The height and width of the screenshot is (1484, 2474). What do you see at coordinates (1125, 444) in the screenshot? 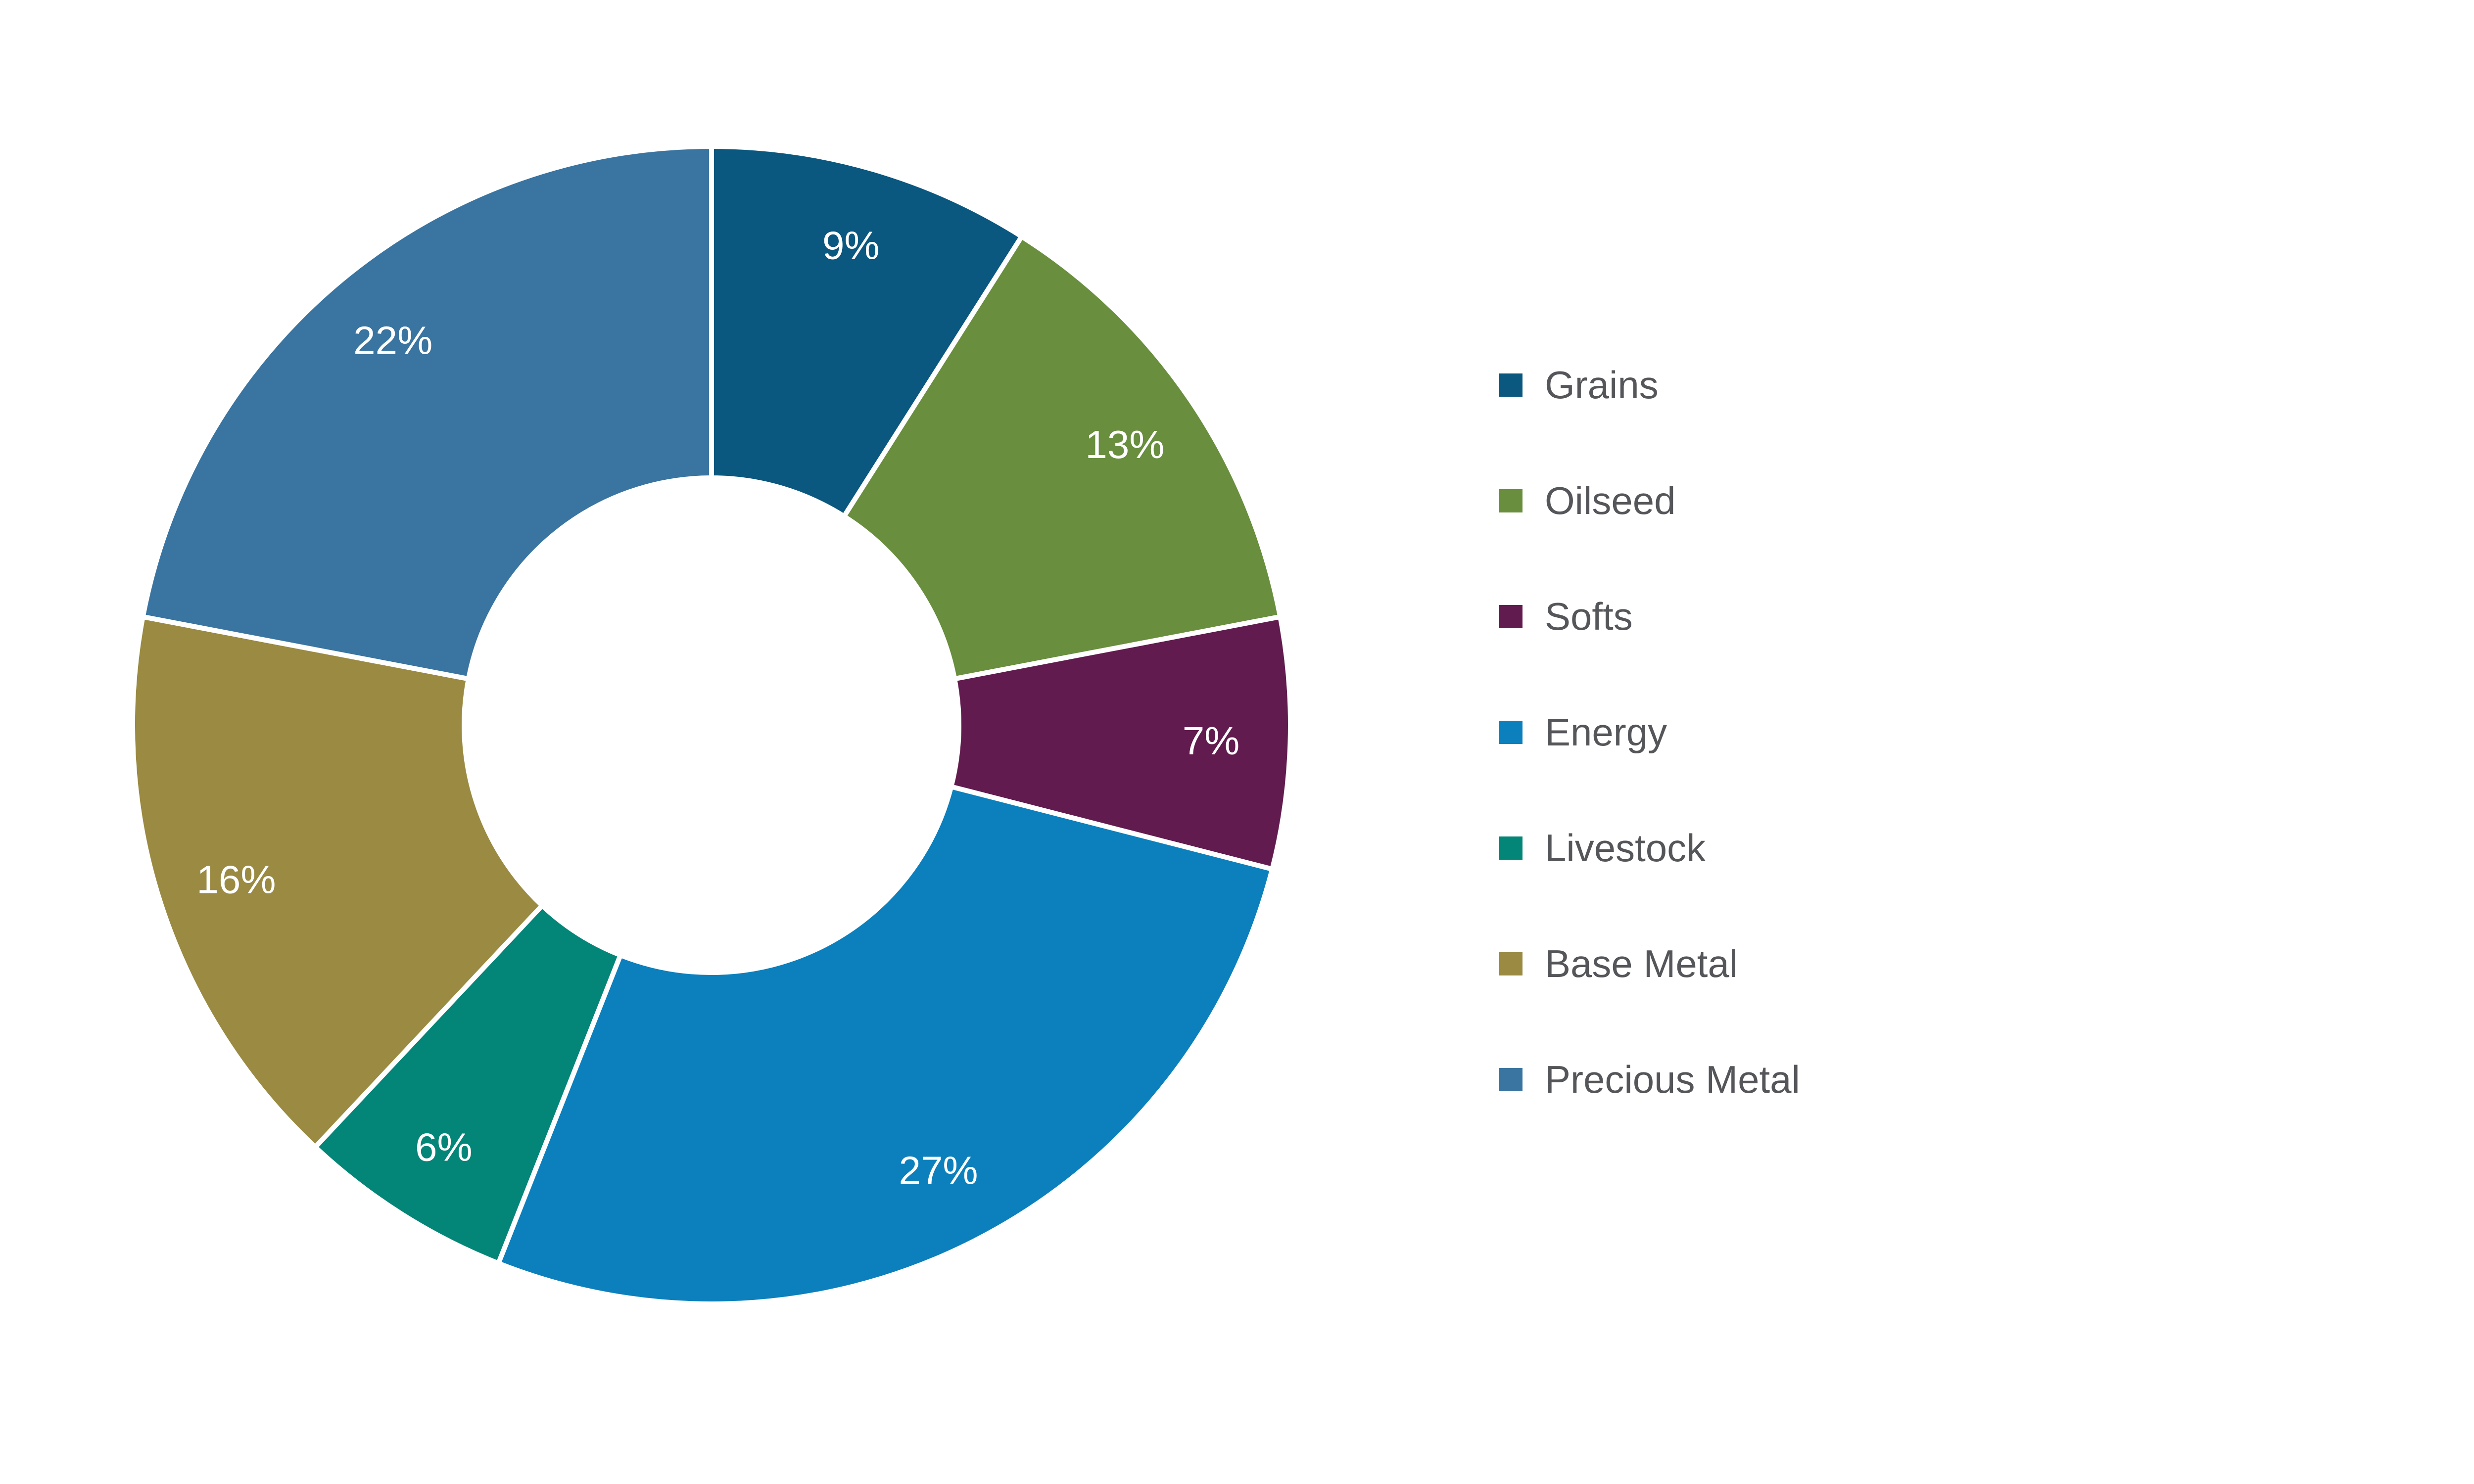
I see `slice-label-oilseed: 13%` at bounding box center [1125, 444].